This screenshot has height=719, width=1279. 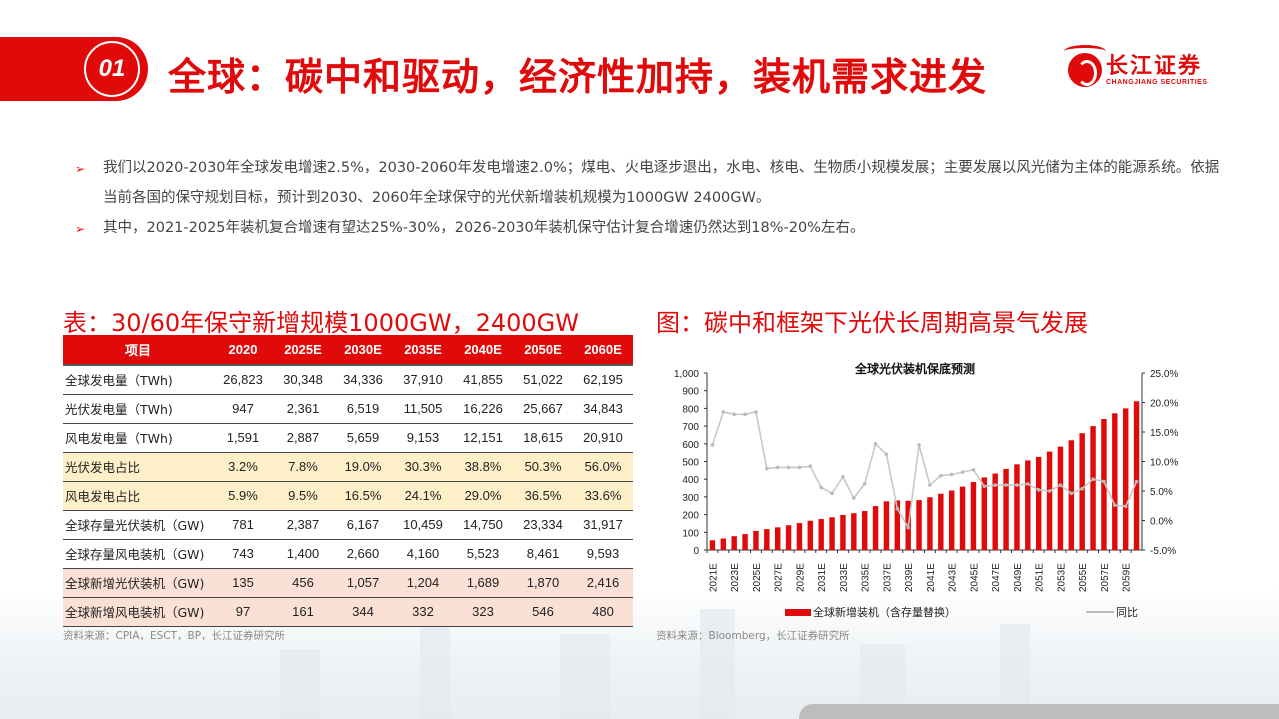 I want to click on table-header-cell: 2035E, so click(x=423, y=350).